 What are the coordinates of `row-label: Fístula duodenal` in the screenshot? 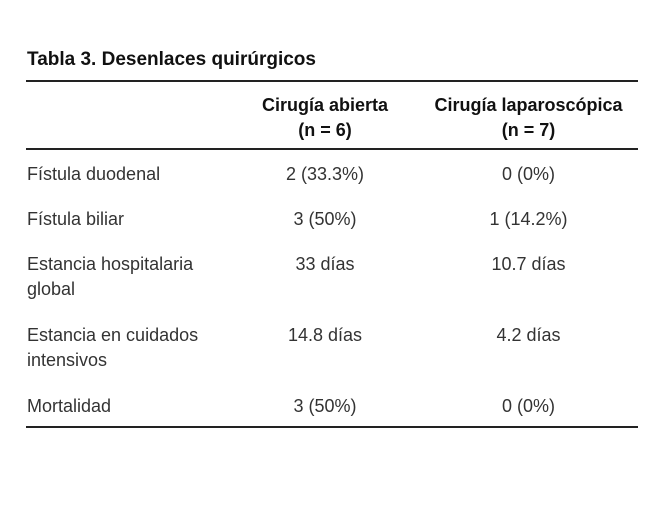 It's located at (94, 174).